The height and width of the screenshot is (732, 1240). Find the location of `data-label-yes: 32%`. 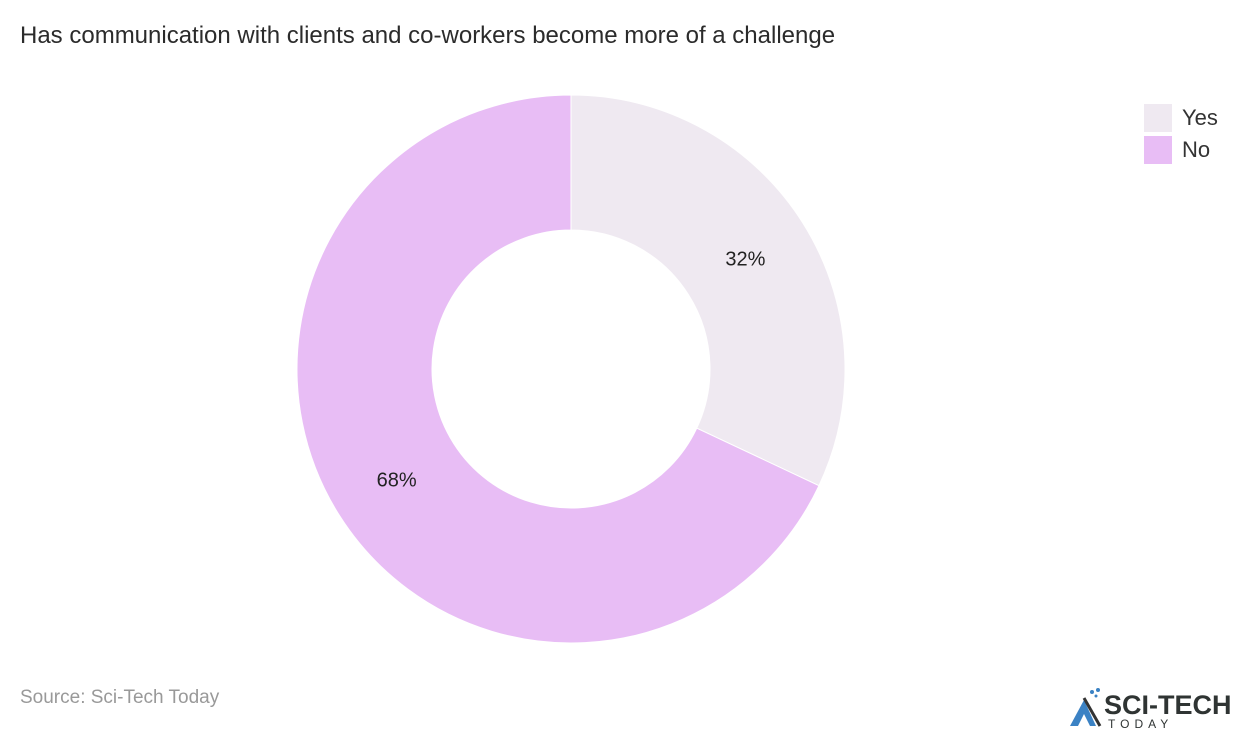

data-label-yes: 32% is located at coordinates (745, 259).